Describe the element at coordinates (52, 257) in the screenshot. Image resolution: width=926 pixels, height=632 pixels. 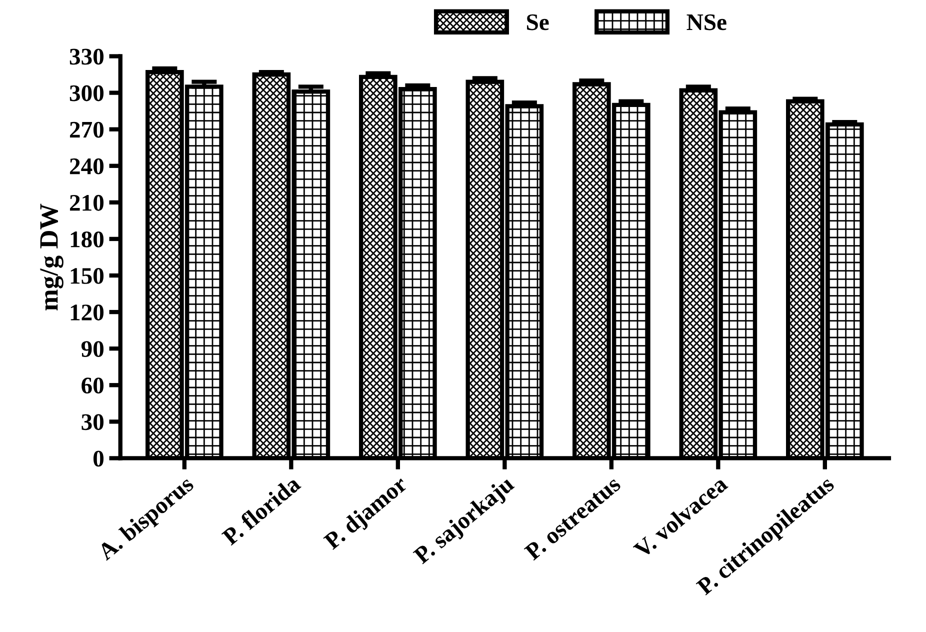
I see `y-axis-title: mg/g DW` at that location.